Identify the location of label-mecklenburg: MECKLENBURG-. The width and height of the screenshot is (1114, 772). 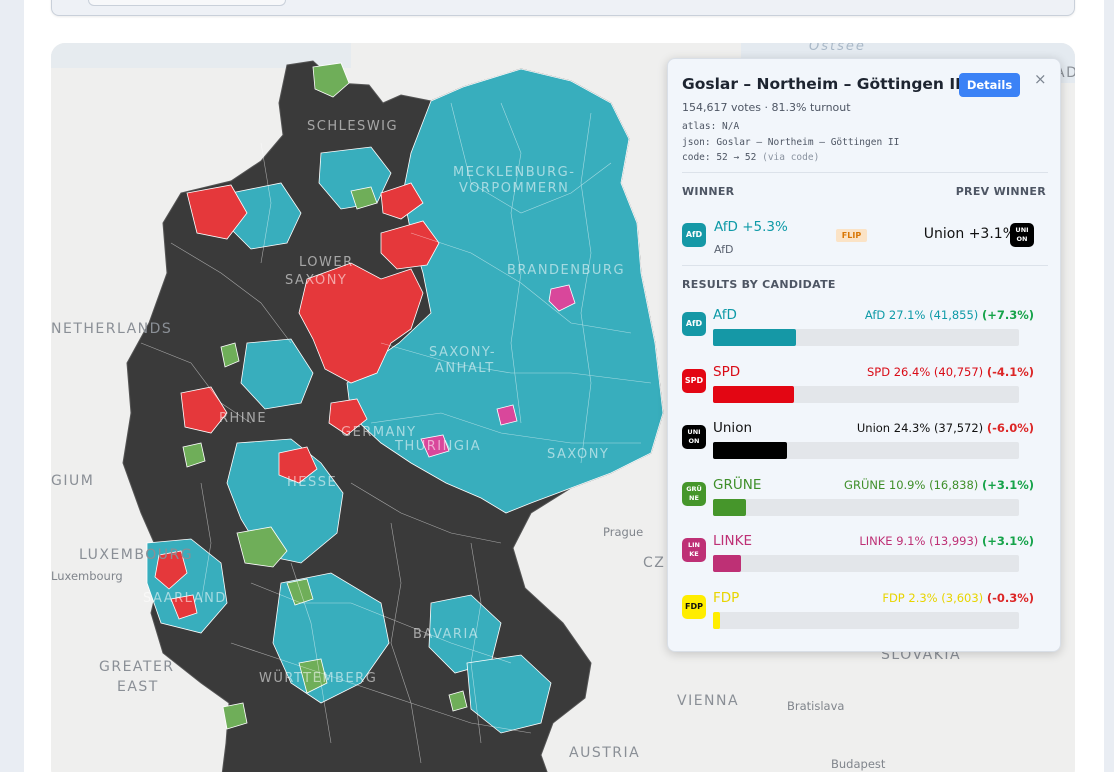
(514, 172).